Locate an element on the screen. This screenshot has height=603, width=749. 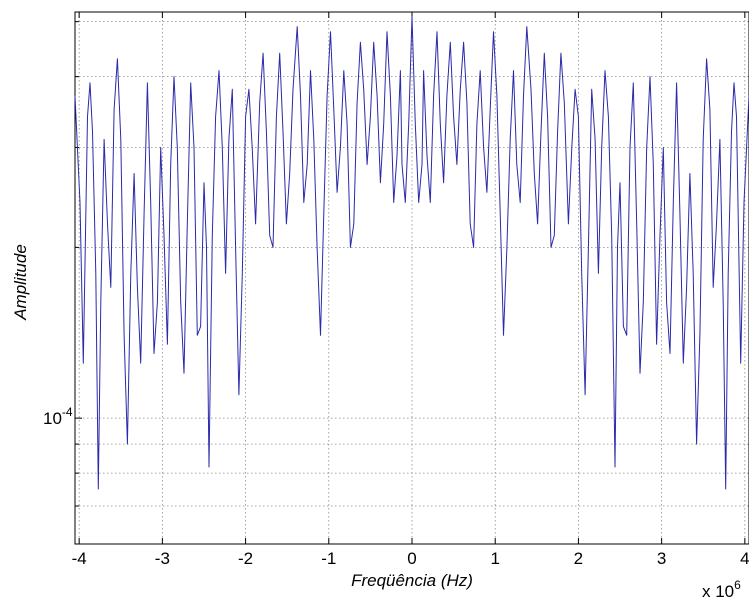
x-tick-label: -2 is located at coordinates (245, 558).